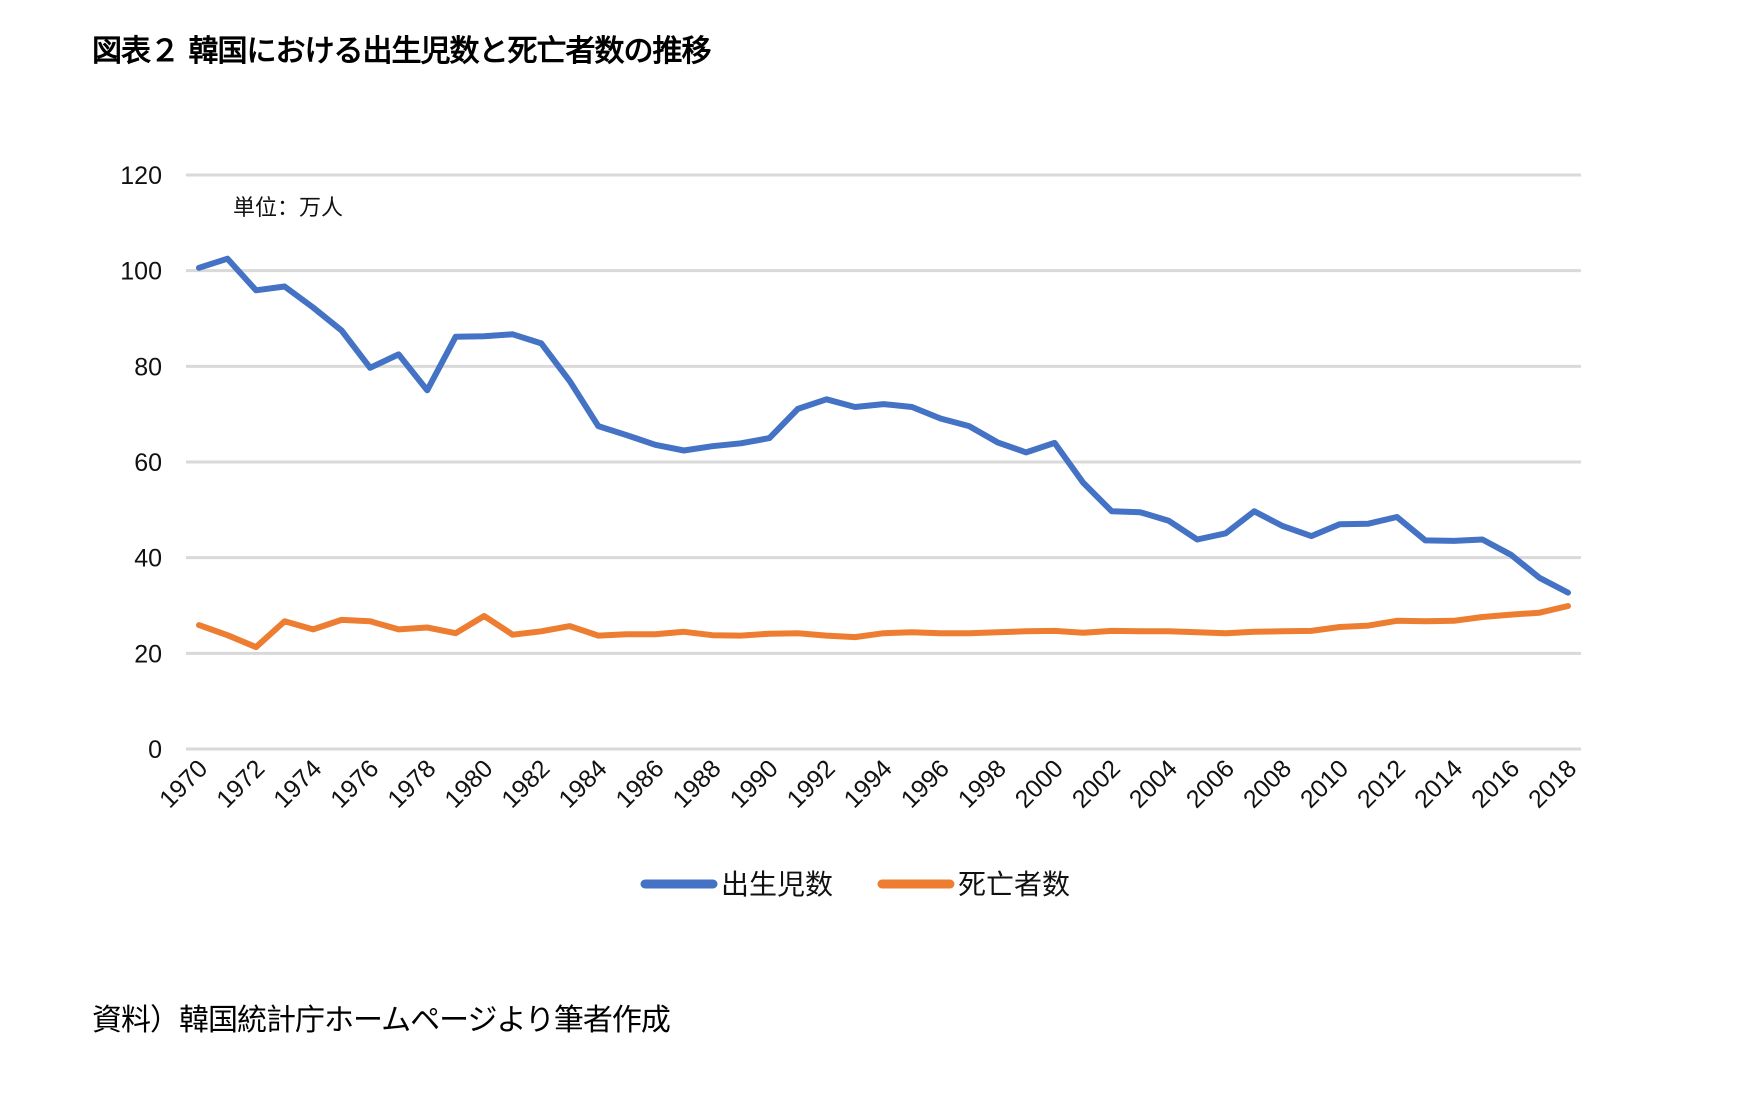 This screenshot has width=1737, height=1098. Describe the element at coordinates (240, 783) in the screenshot. I see `x-tick-label: 1972` at that location.